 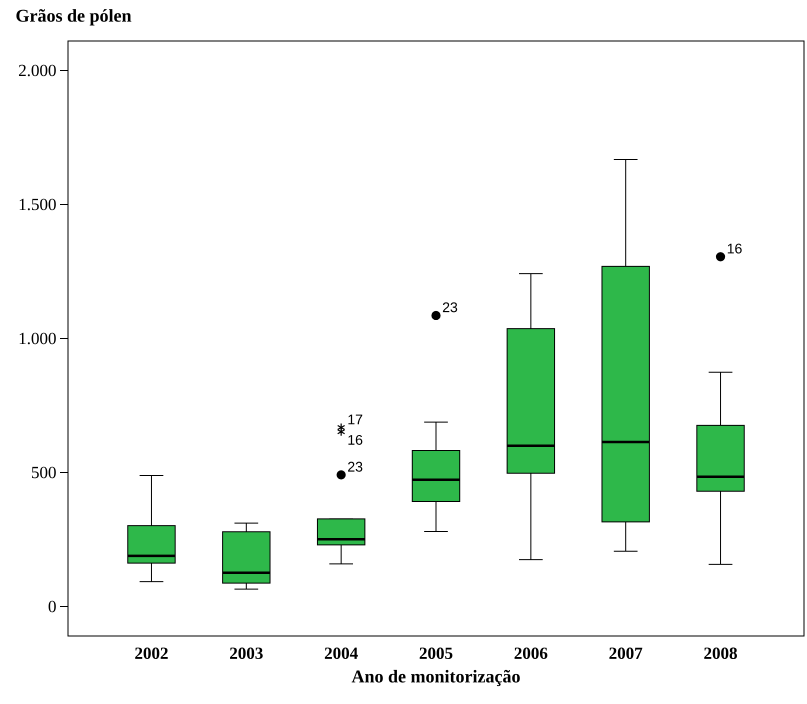 What do you see at coordinates (341, 653) in the screenshot?
I see `x-tick-label: 2004` at bounding box center [341, 653].